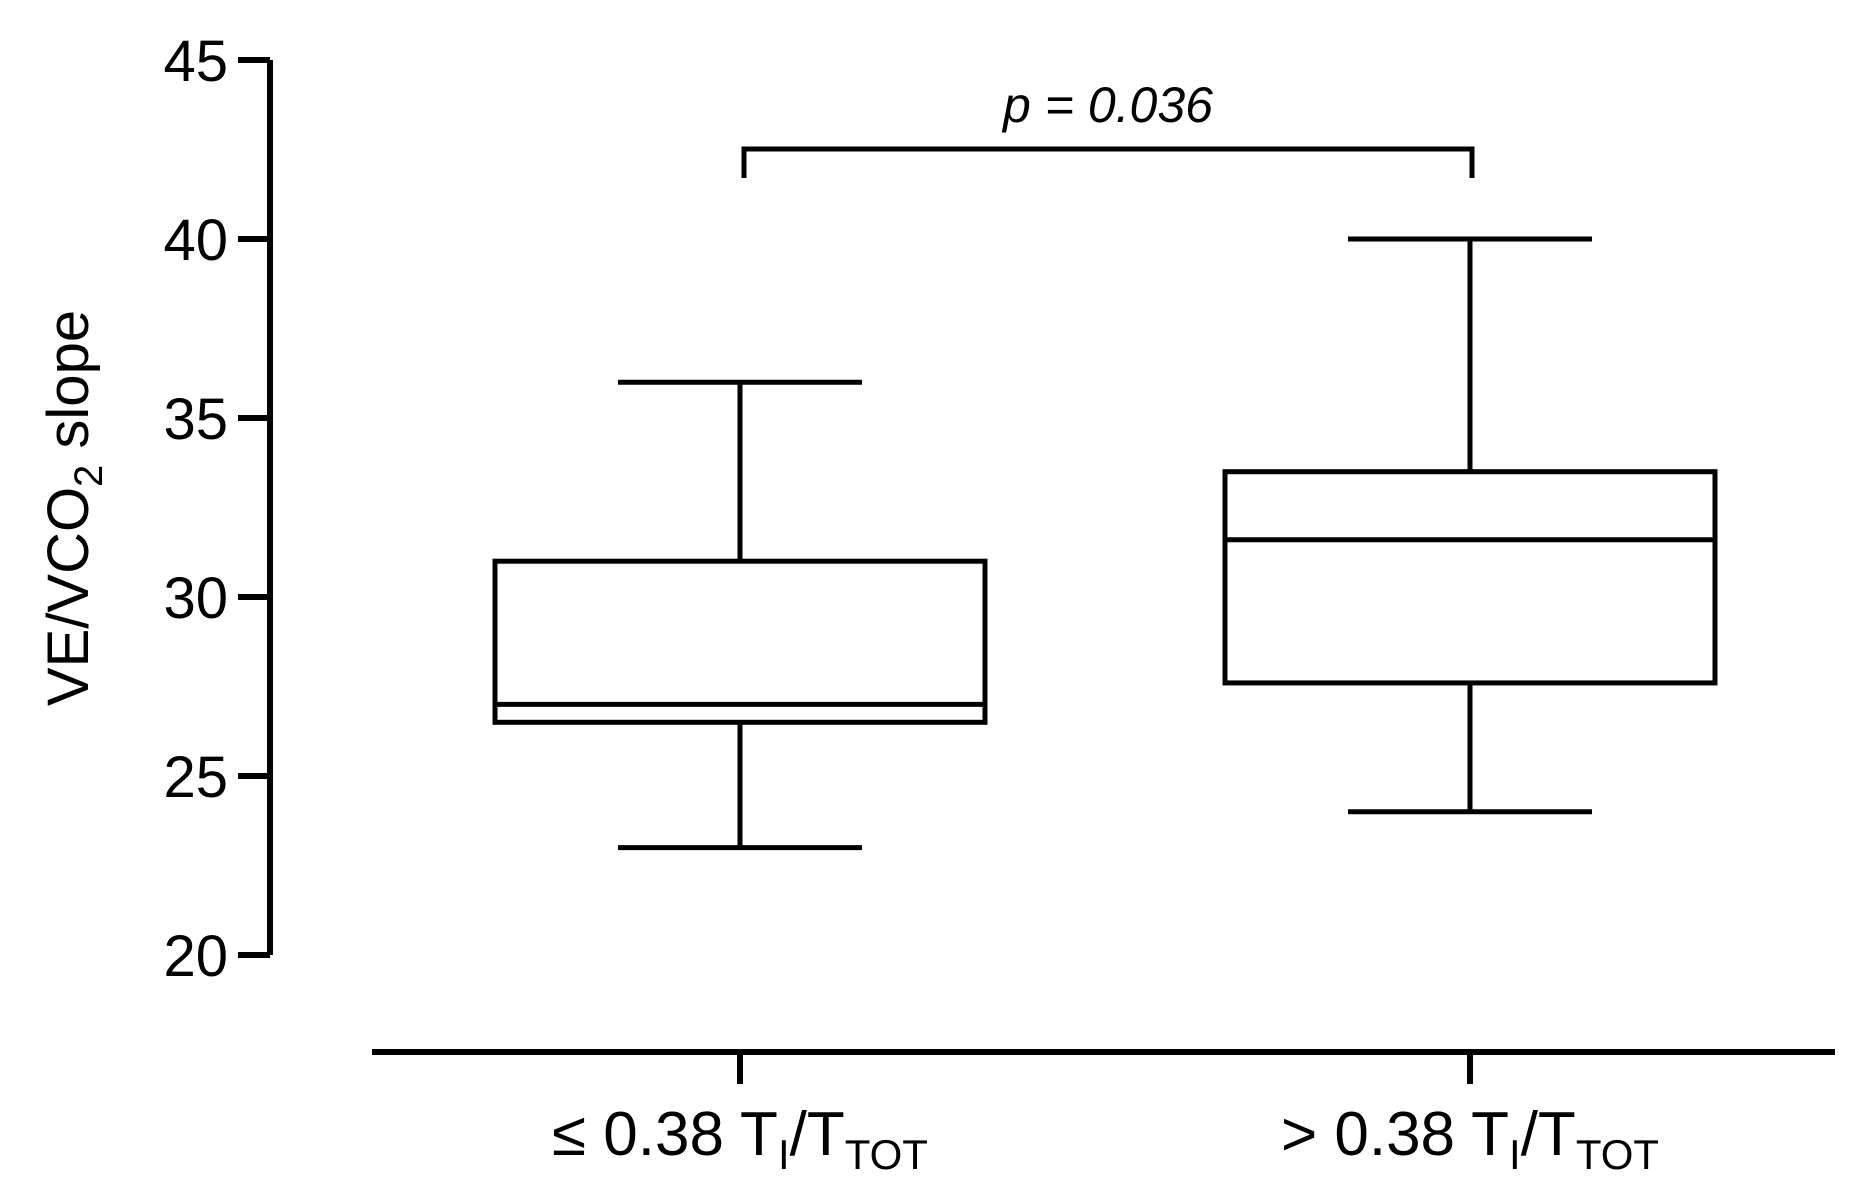 This screenshot has width=1851, height=1186. I want to click on y-tick-label: 45, so click(195, 61).